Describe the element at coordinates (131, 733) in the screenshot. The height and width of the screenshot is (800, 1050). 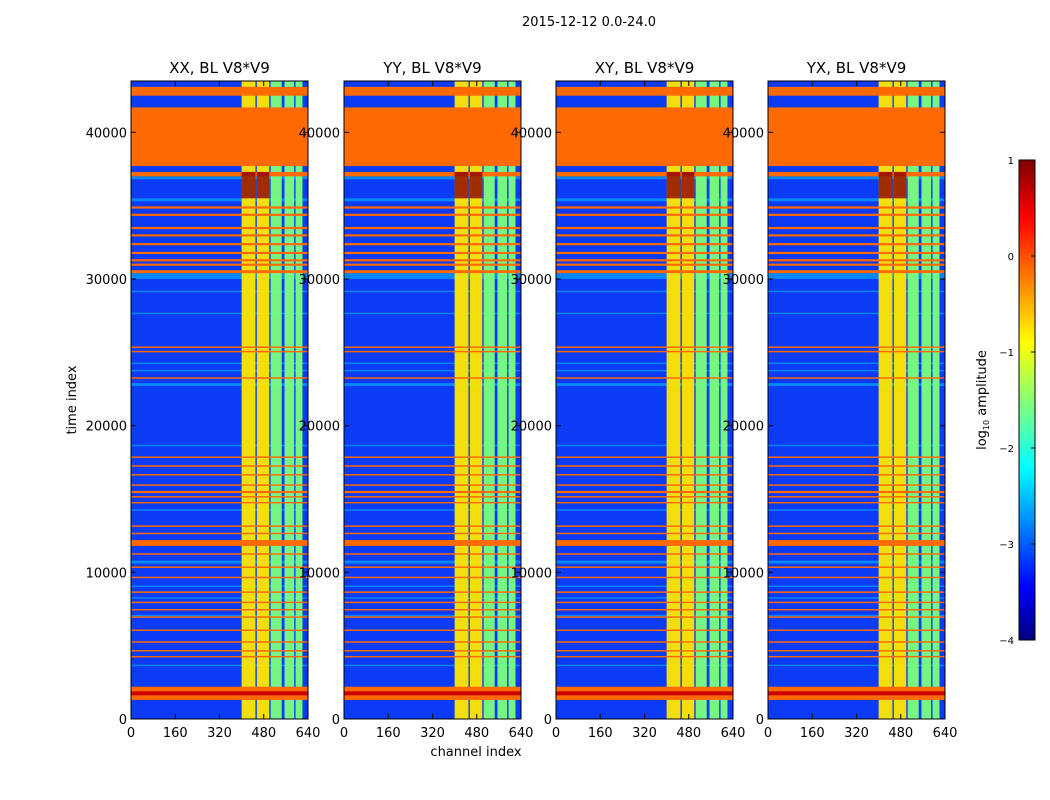
I see `x-tick-label: 0` at that location.